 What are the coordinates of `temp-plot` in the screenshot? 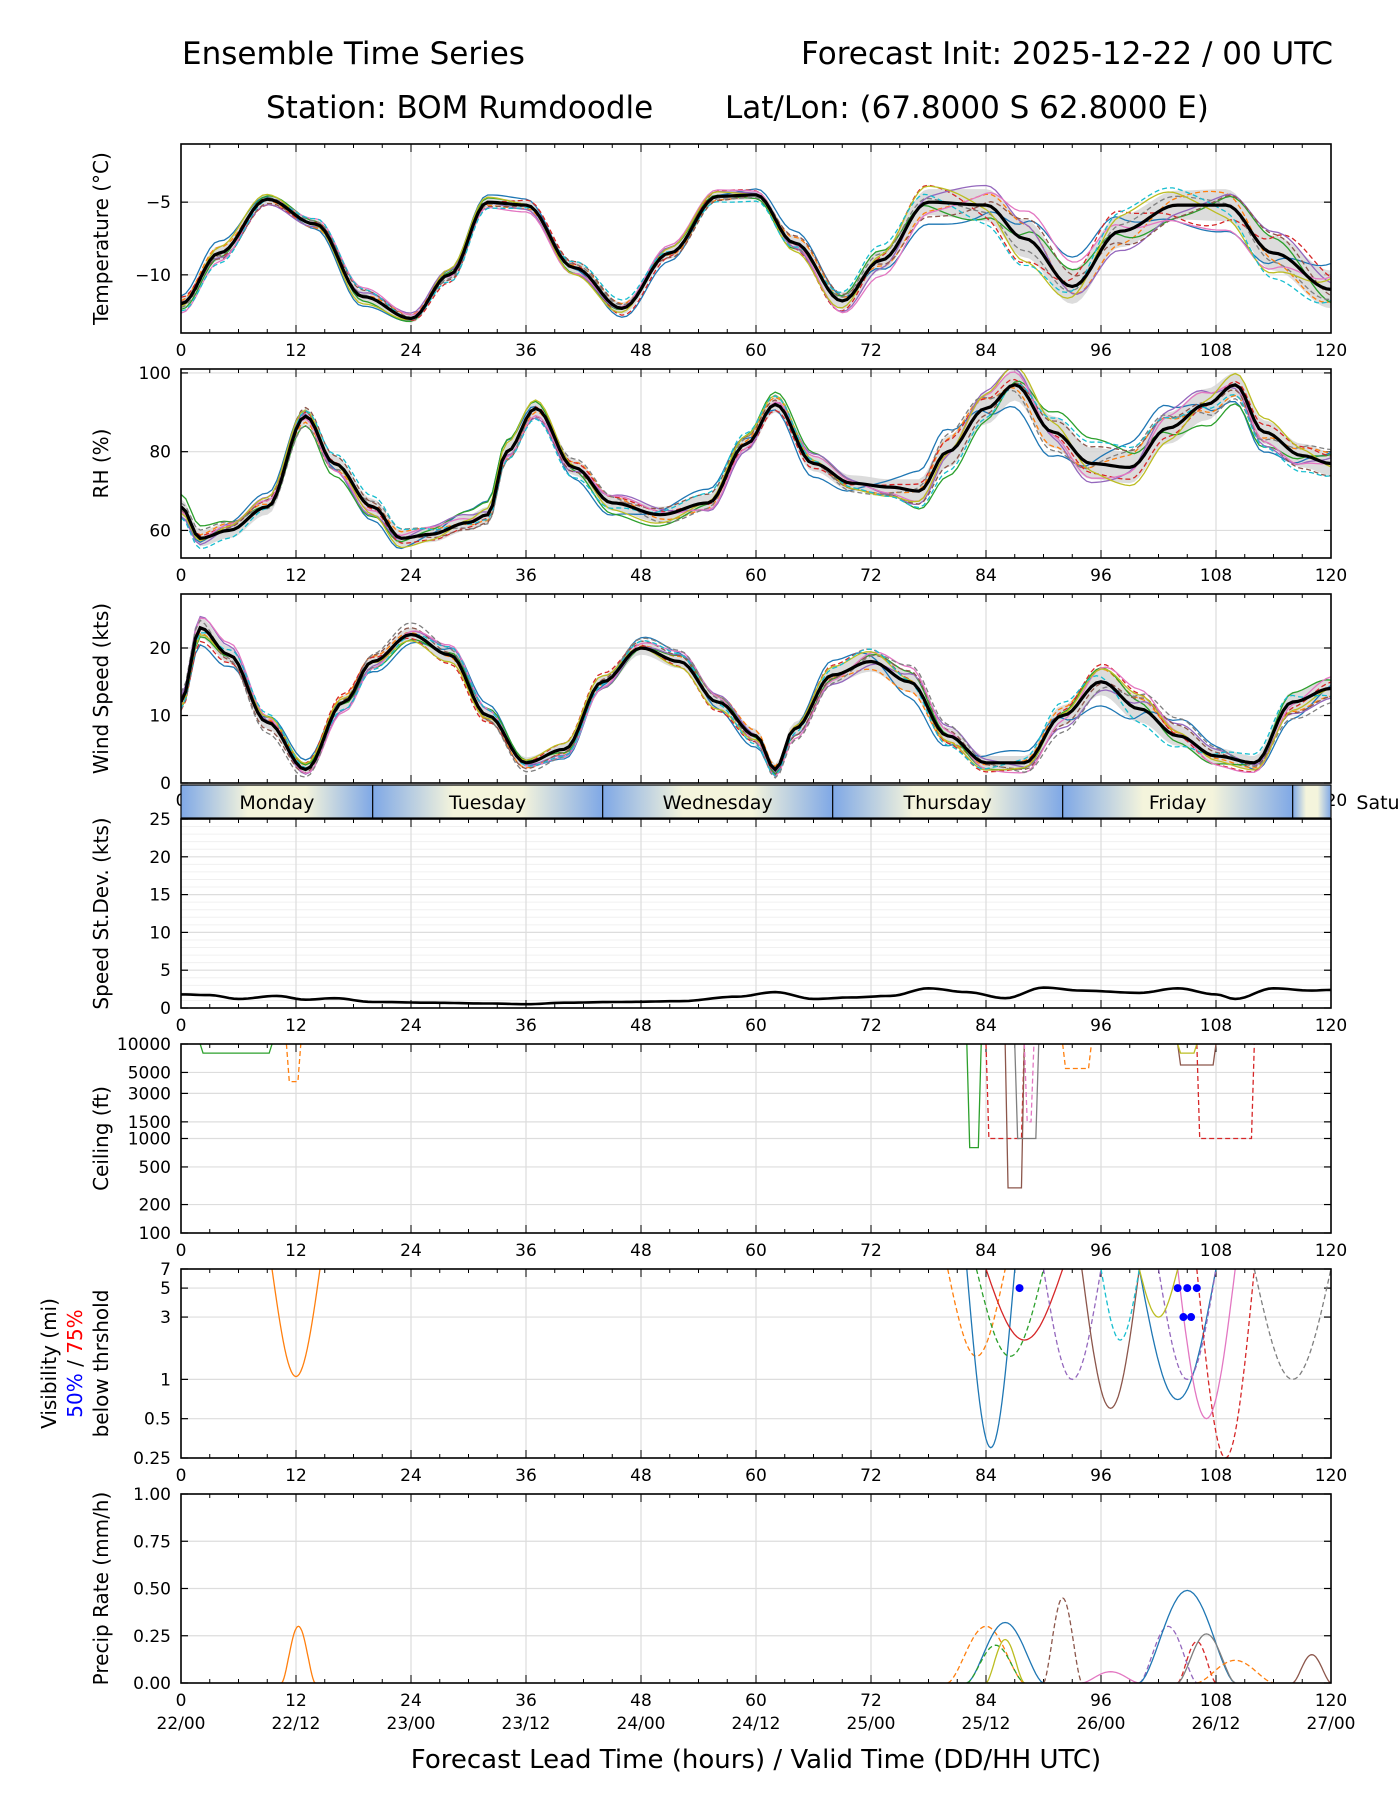 It's located at (756, 253).